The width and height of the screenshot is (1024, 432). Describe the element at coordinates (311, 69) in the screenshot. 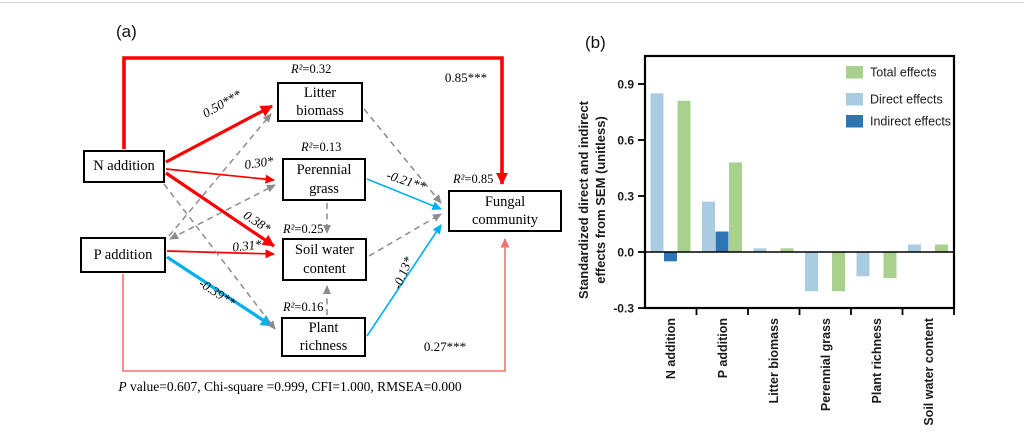

I see `r2-litter-biomass: R²=0.32` at that location.